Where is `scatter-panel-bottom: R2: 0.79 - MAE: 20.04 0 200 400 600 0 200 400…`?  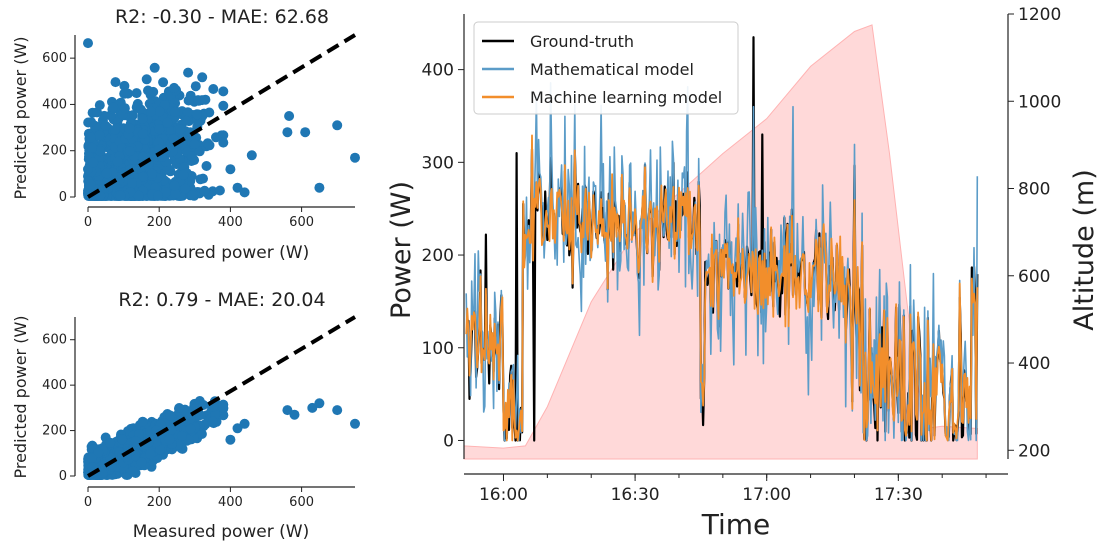
scatter-panel-bottom: R2: 0.79 - MAE: 20.04 0 200 400 600 0 200 400… is located at coordinates (185, 415).